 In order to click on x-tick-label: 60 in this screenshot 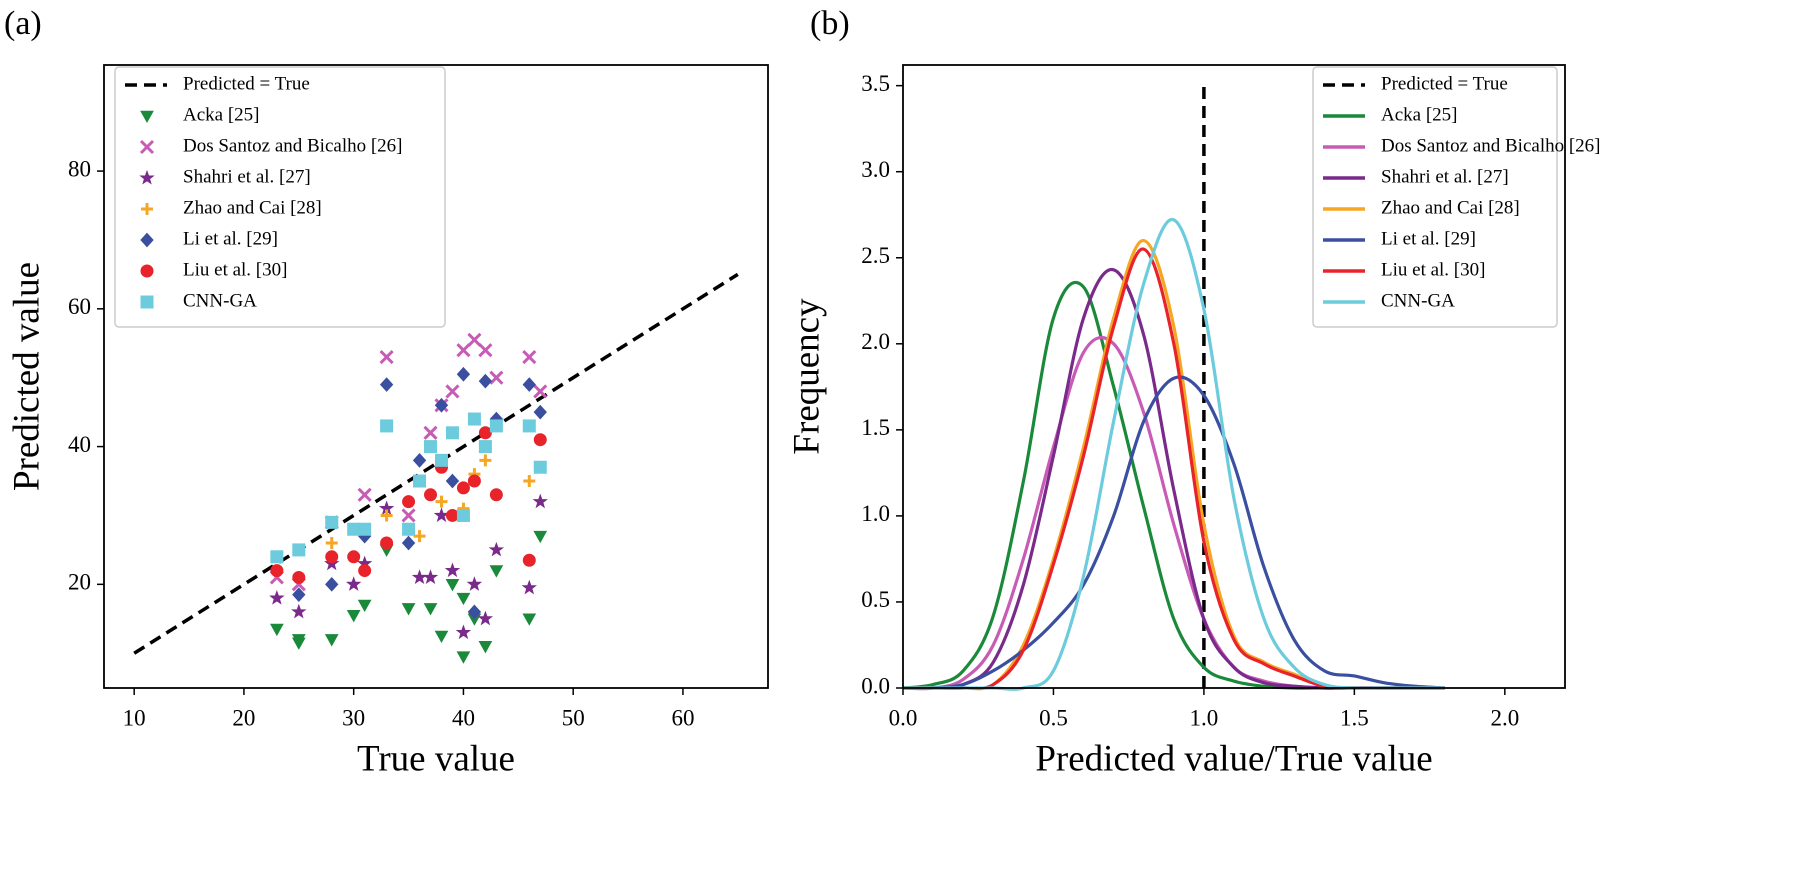, I will do `click(682, 717)`.